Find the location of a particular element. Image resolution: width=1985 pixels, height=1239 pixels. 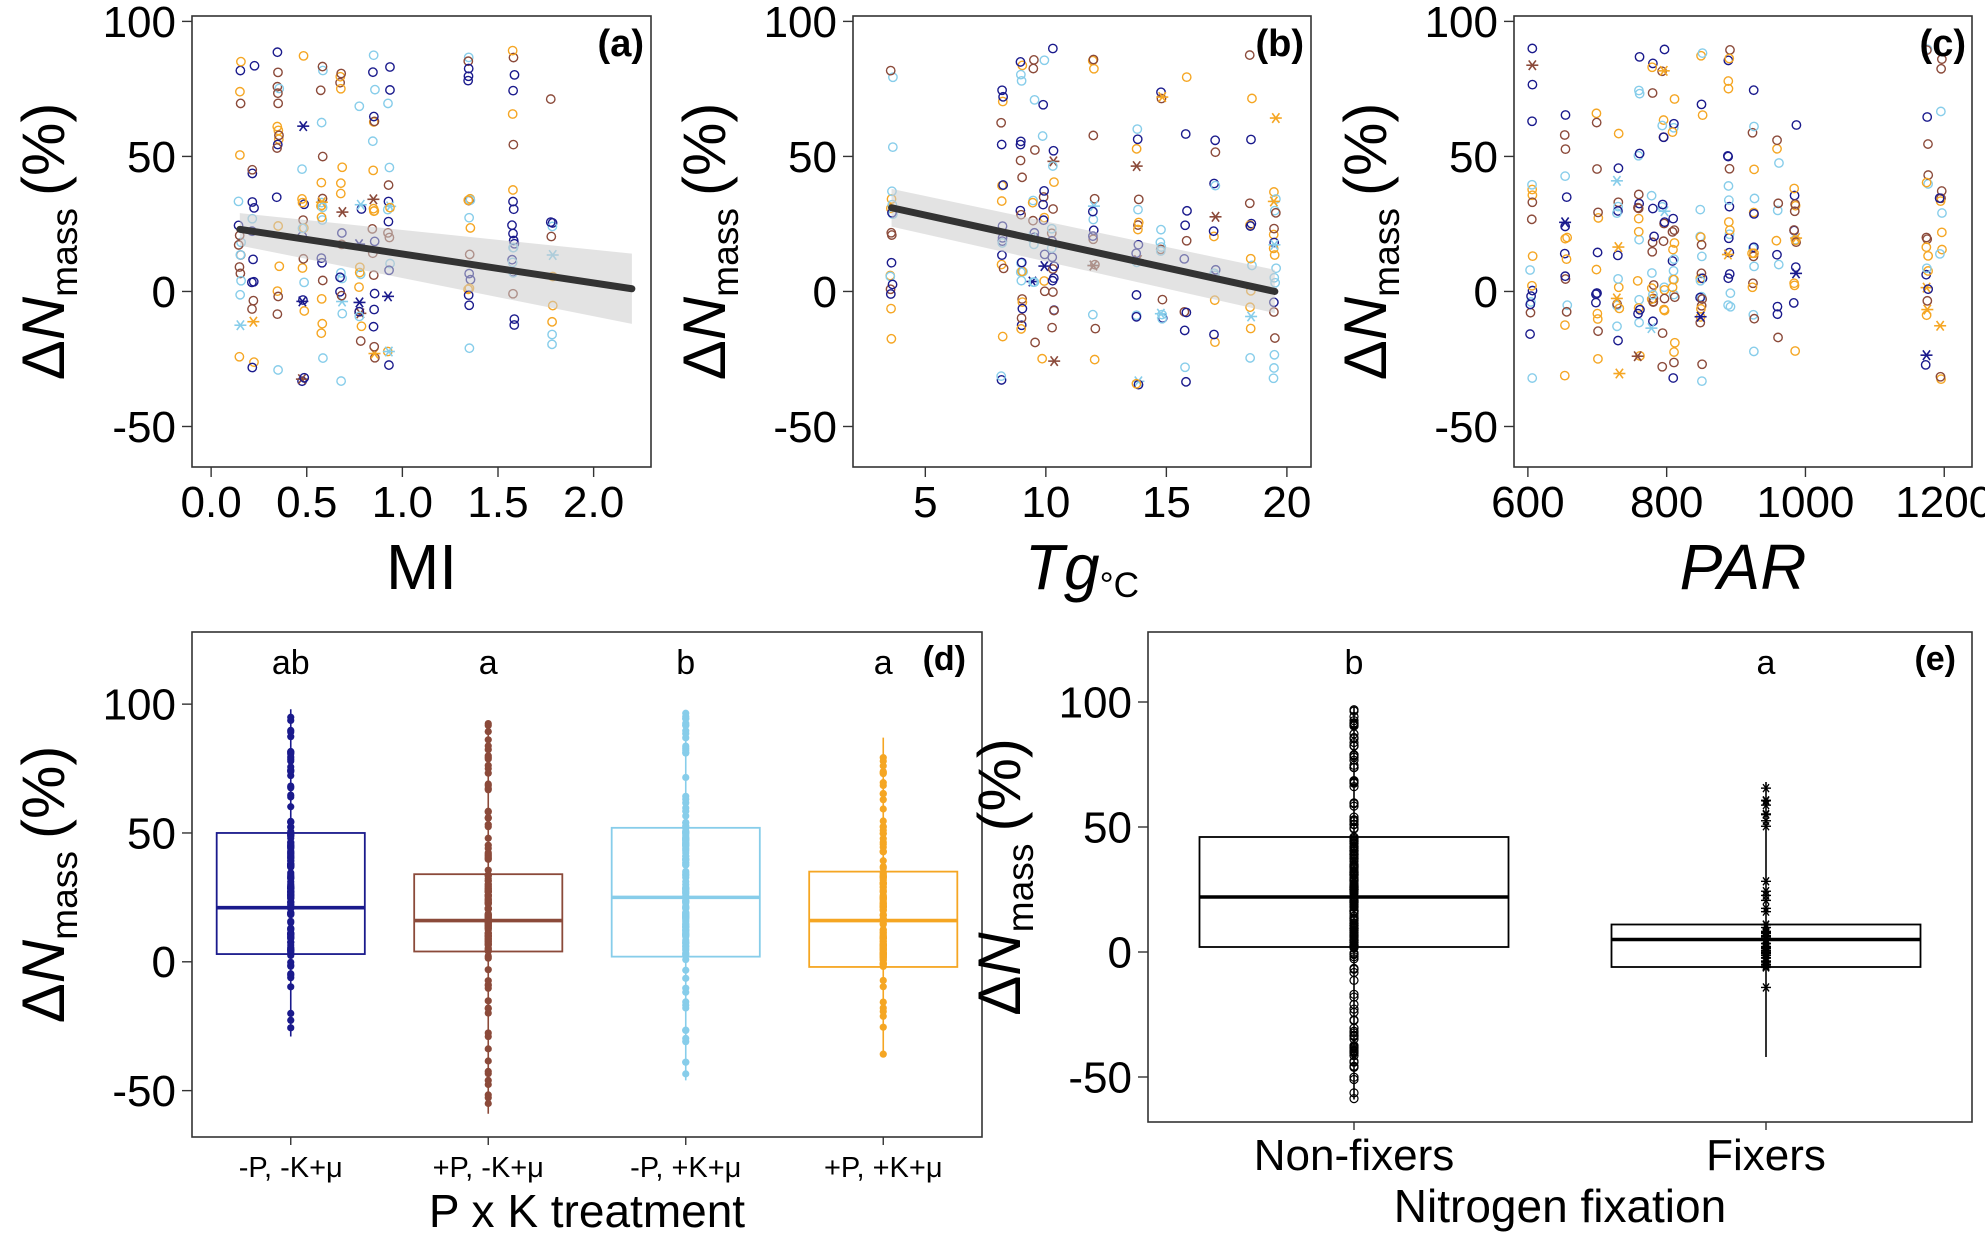

y-tick-label: 0 is located at coordinates (825, 292).